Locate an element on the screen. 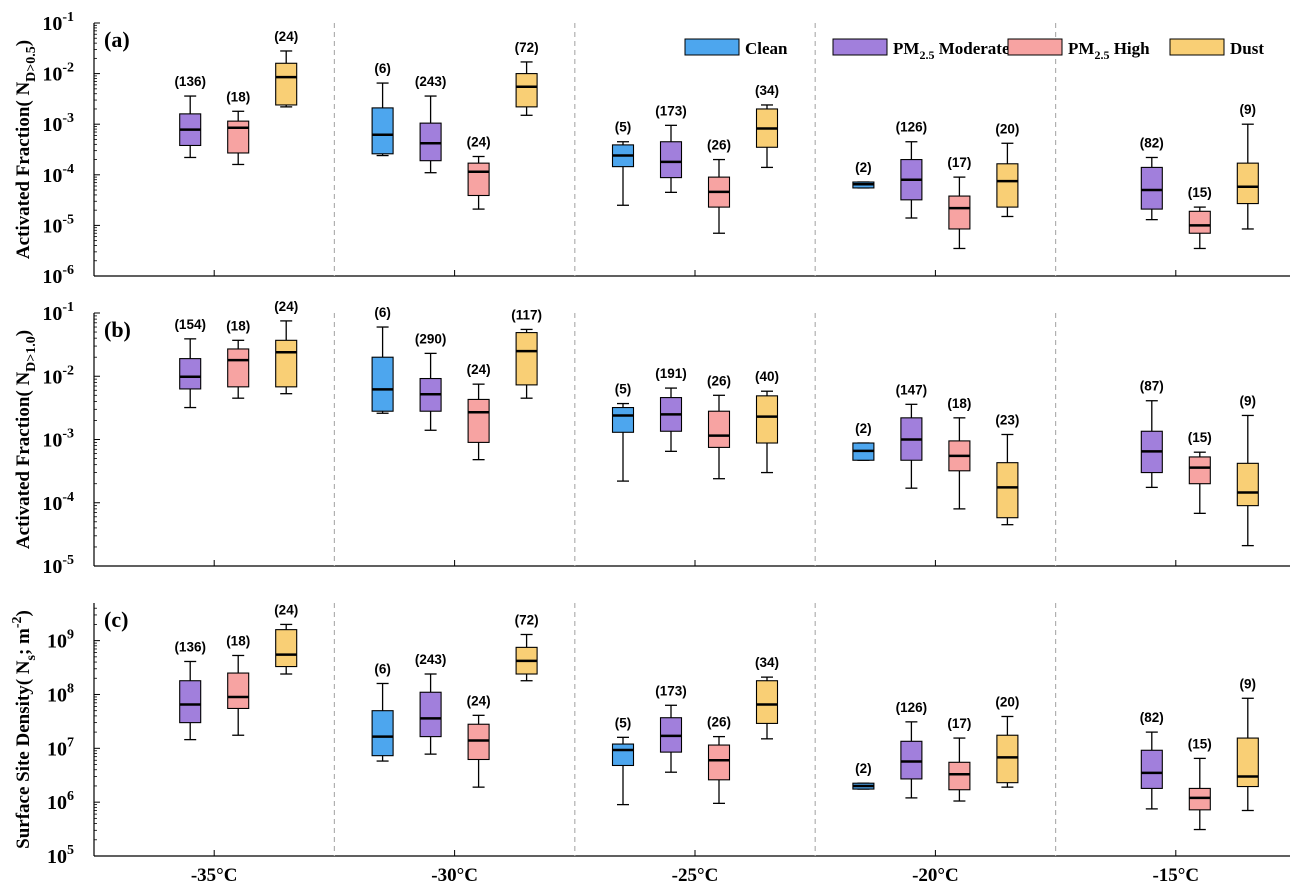 Image resolution: width=1290 pixels, height=885 pixels. count-label: (2) is located at coordinates (863, 768).